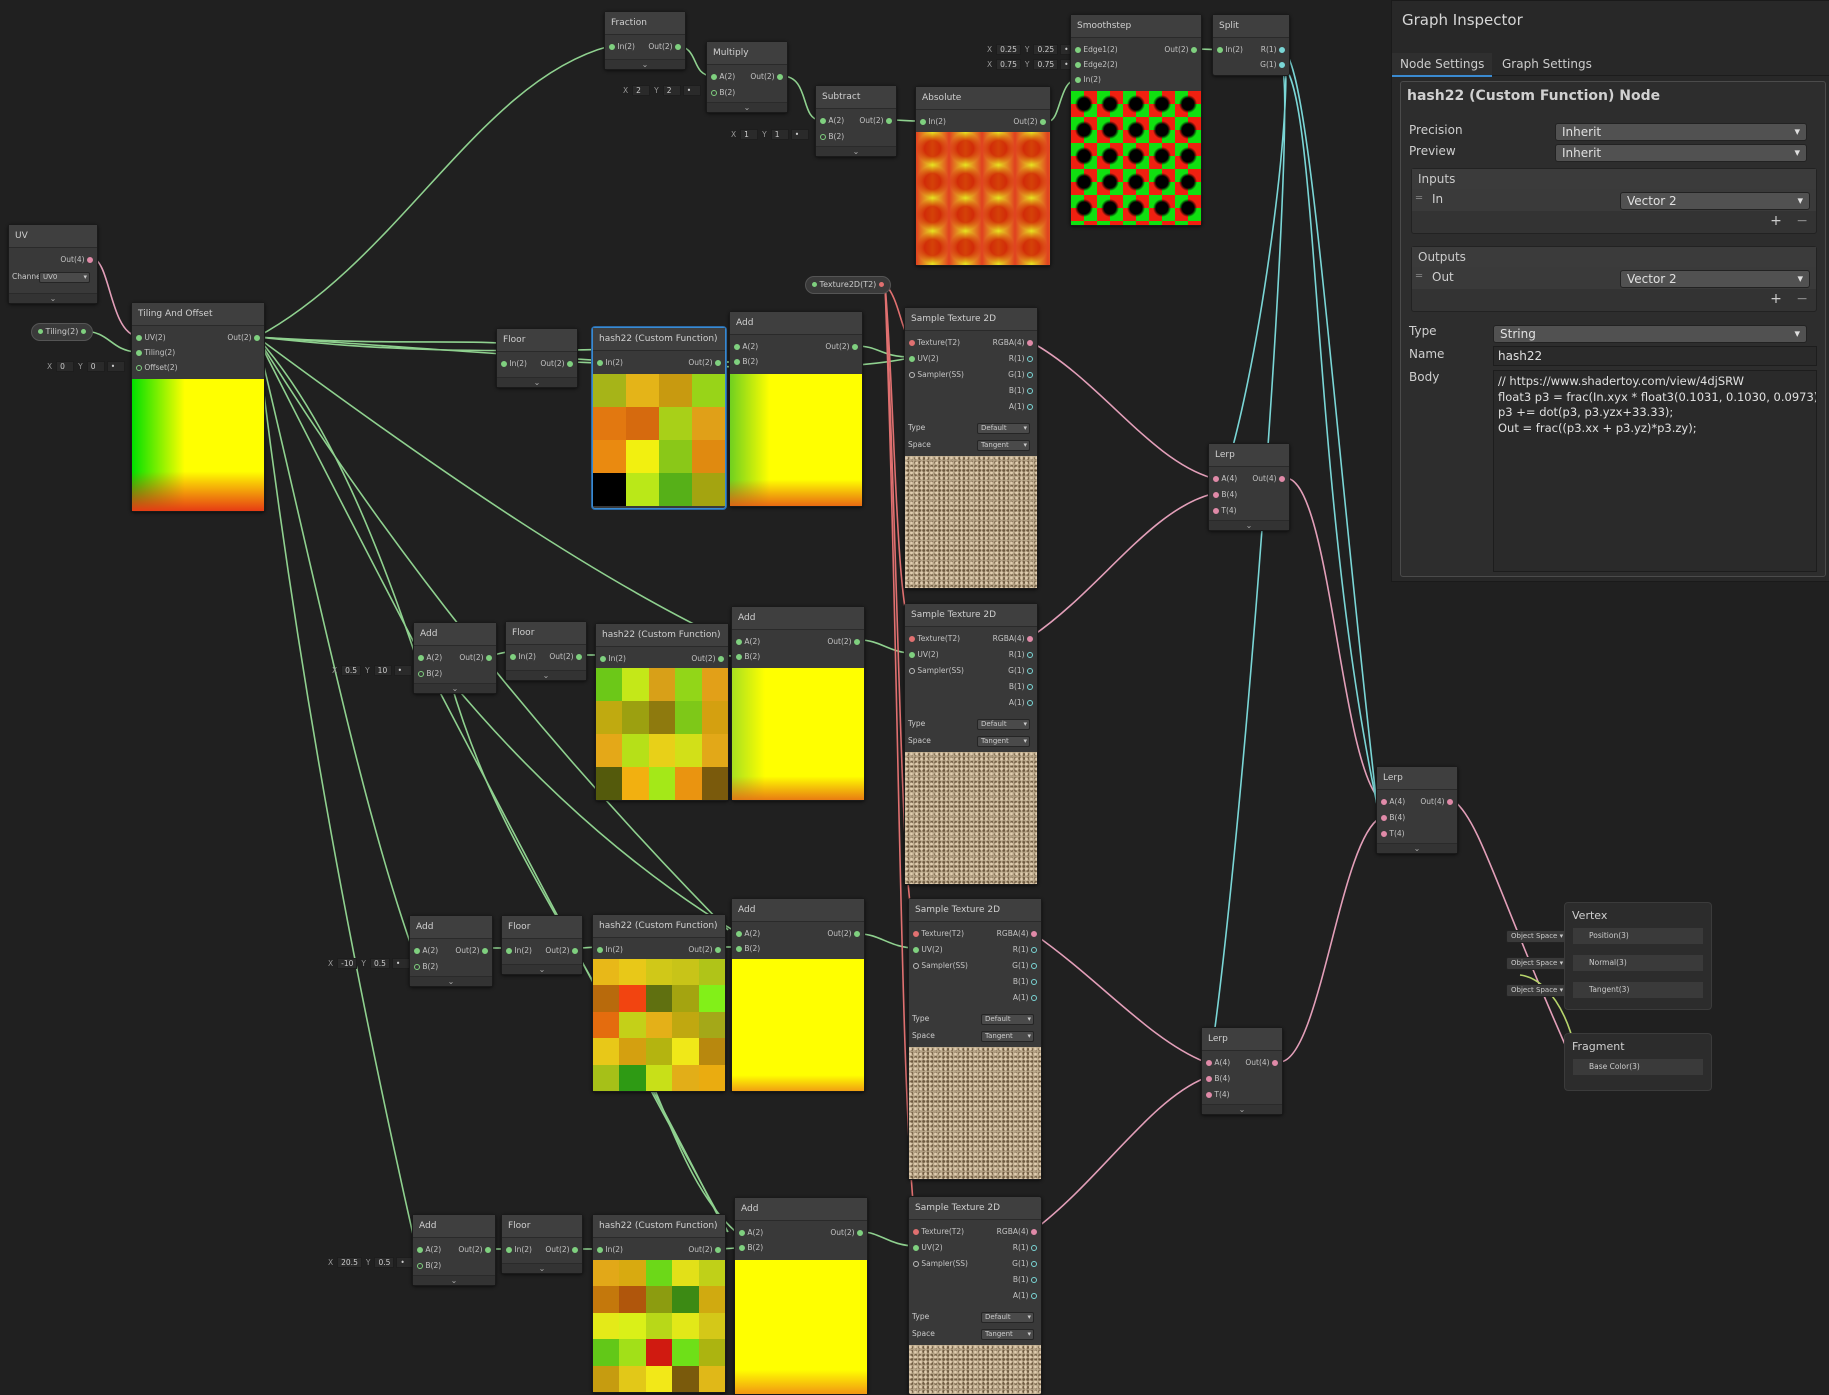 The height and width of the screenshot is (1395, 1829). I want to click on fragment-block: Fragment Base Color(3), so click(1638, 1062).